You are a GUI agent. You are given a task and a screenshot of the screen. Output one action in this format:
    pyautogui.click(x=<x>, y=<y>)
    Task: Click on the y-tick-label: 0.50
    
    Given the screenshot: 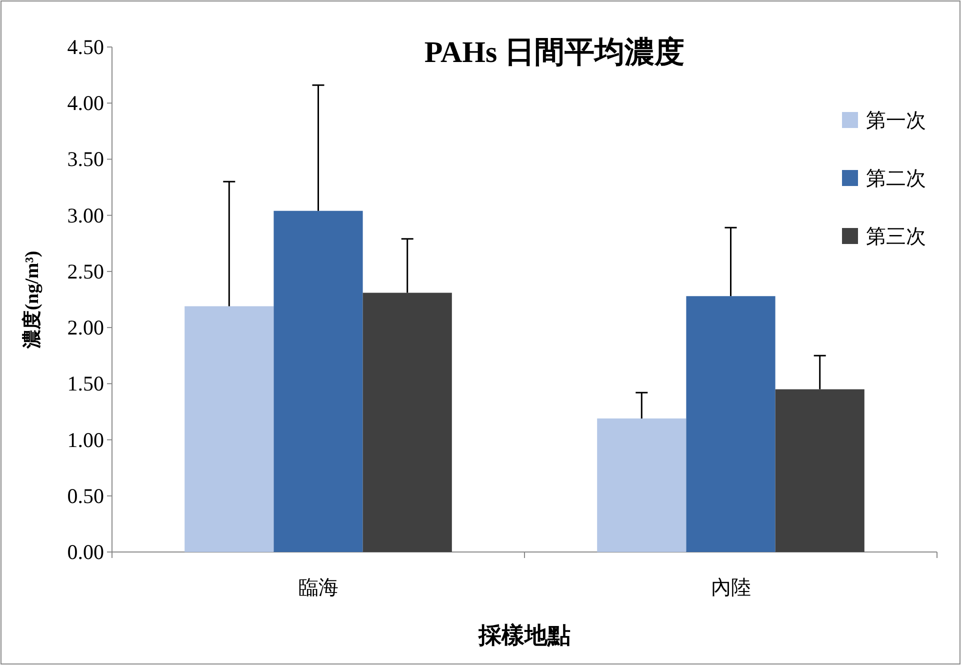 What is the action you would take?
    pyautogui.click(x=85, y=496)
    